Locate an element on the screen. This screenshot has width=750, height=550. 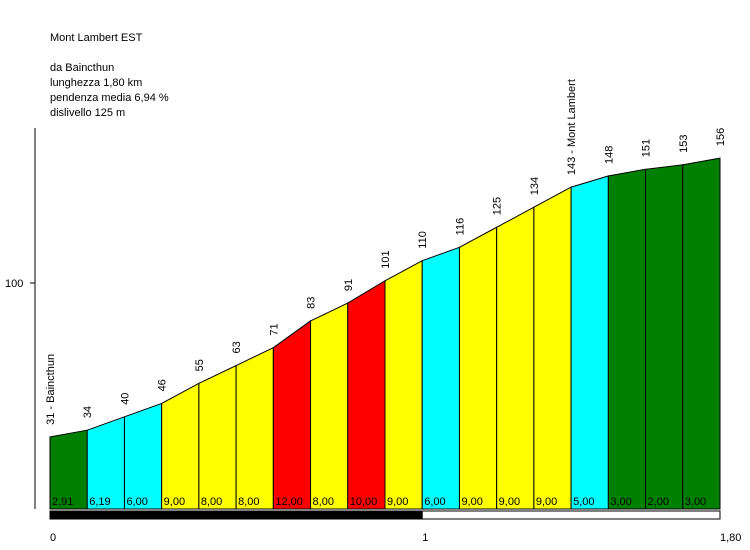
elevation-label: 83 is located at coordinates (312, 303).